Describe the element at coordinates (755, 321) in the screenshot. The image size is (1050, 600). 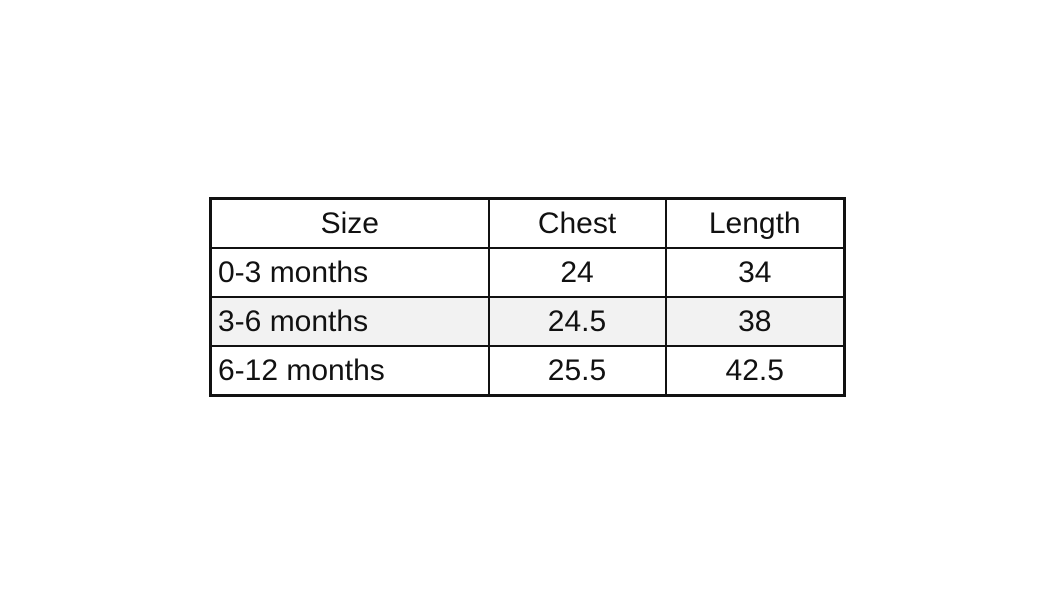
I see `measure-cell: 38` at that location.